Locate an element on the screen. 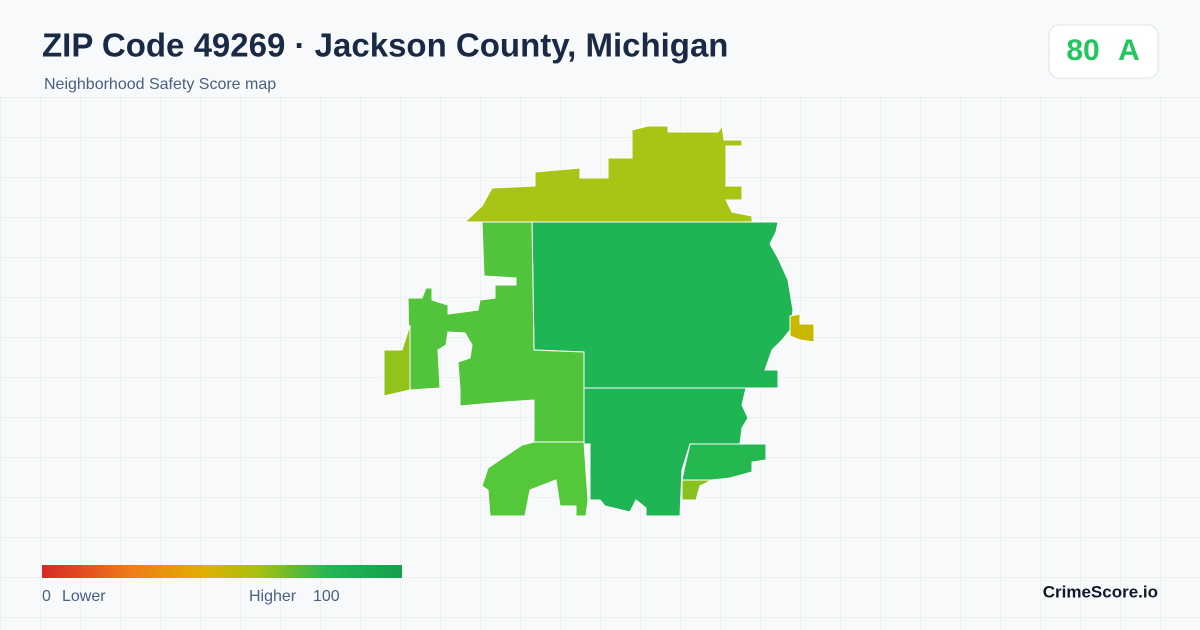 Image resolution: width=1200 pixels, height=630 pixels. legend-bar is located at coordinates (222, 571).